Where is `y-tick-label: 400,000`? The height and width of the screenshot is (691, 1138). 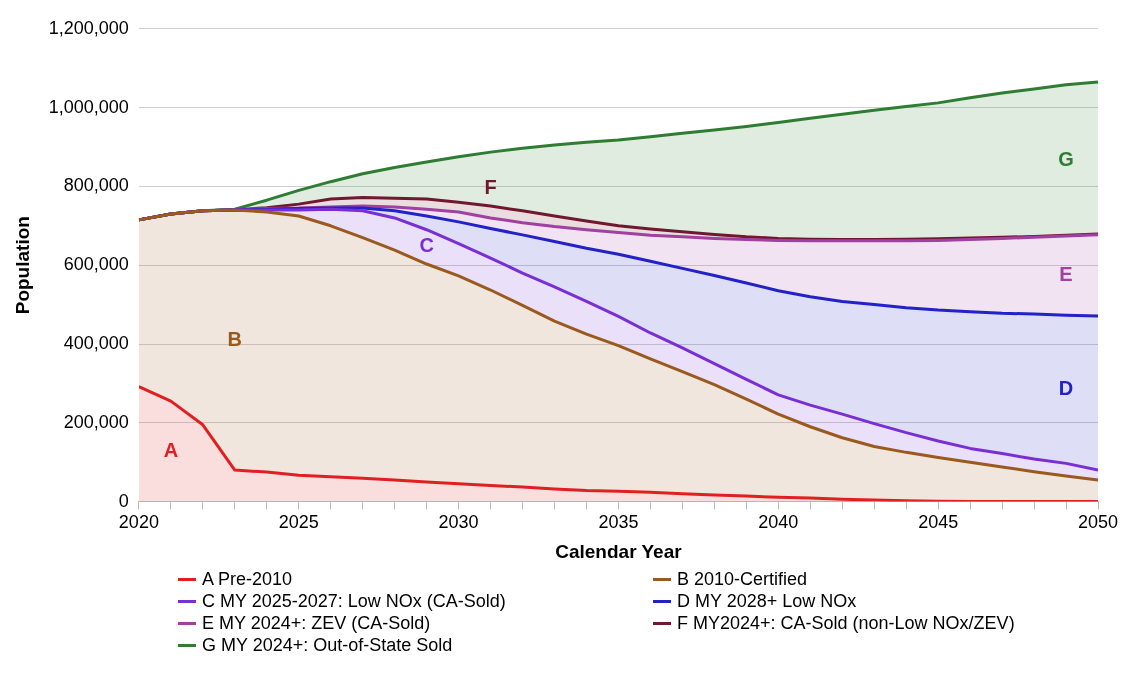 y-tick-label: 400,000 is located at coordinates (96, 342).